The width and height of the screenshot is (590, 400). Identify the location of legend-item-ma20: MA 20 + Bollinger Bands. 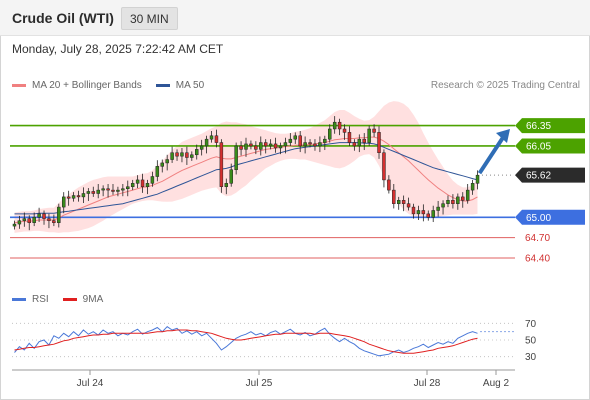
(77, 85).